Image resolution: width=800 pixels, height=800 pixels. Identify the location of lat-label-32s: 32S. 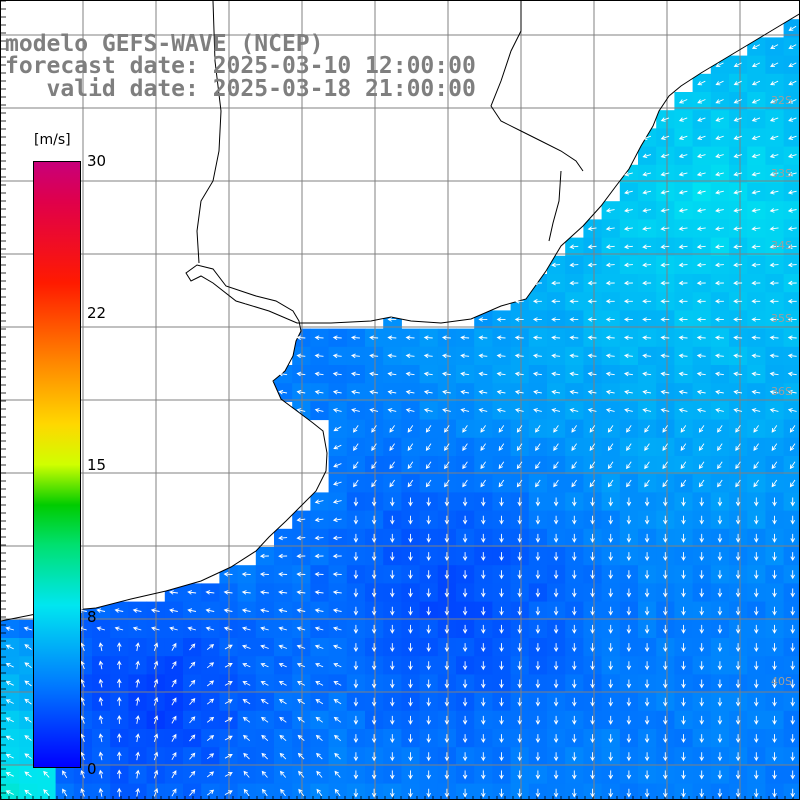
(781, 100).